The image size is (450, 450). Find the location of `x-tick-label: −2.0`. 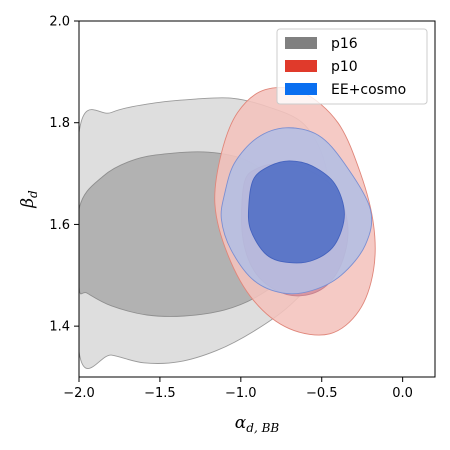

x-tick-label: −2.0 is located at coordinates (79, 393).